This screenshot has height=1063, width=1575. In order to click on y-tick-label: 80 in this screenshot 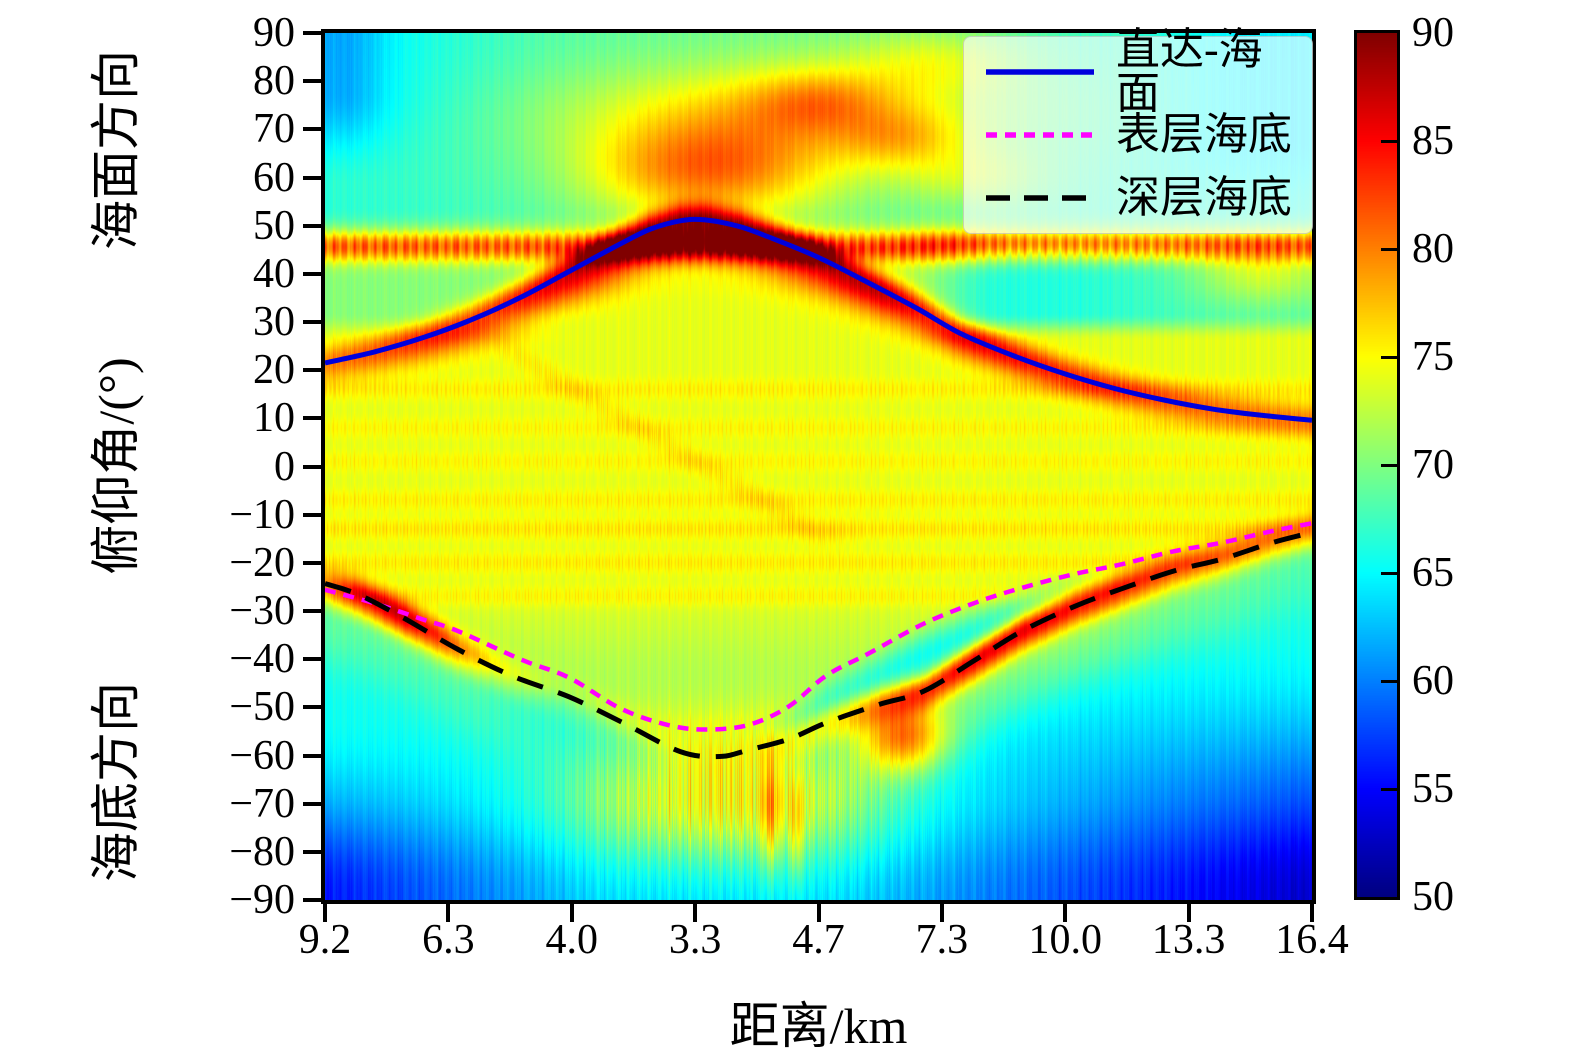, I will do `click(274, 81)`.